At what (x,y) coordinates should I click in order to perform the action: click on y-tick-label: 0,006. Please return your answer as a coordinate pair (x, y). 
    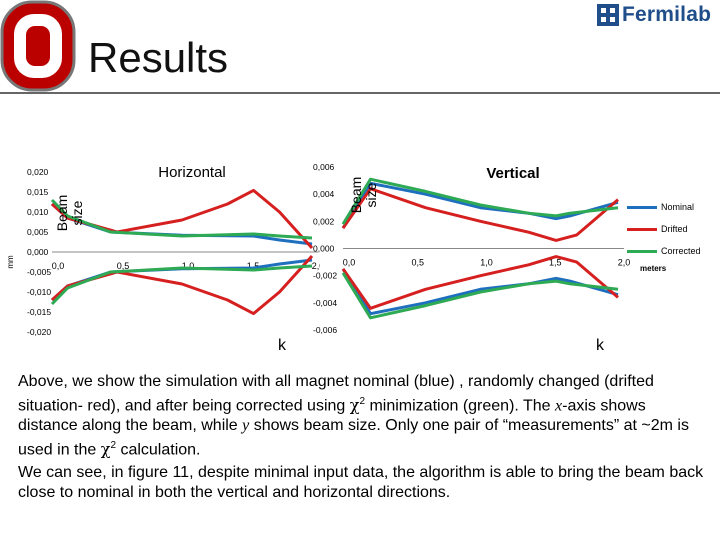
    Looking at the image, I should click on (324, 167).